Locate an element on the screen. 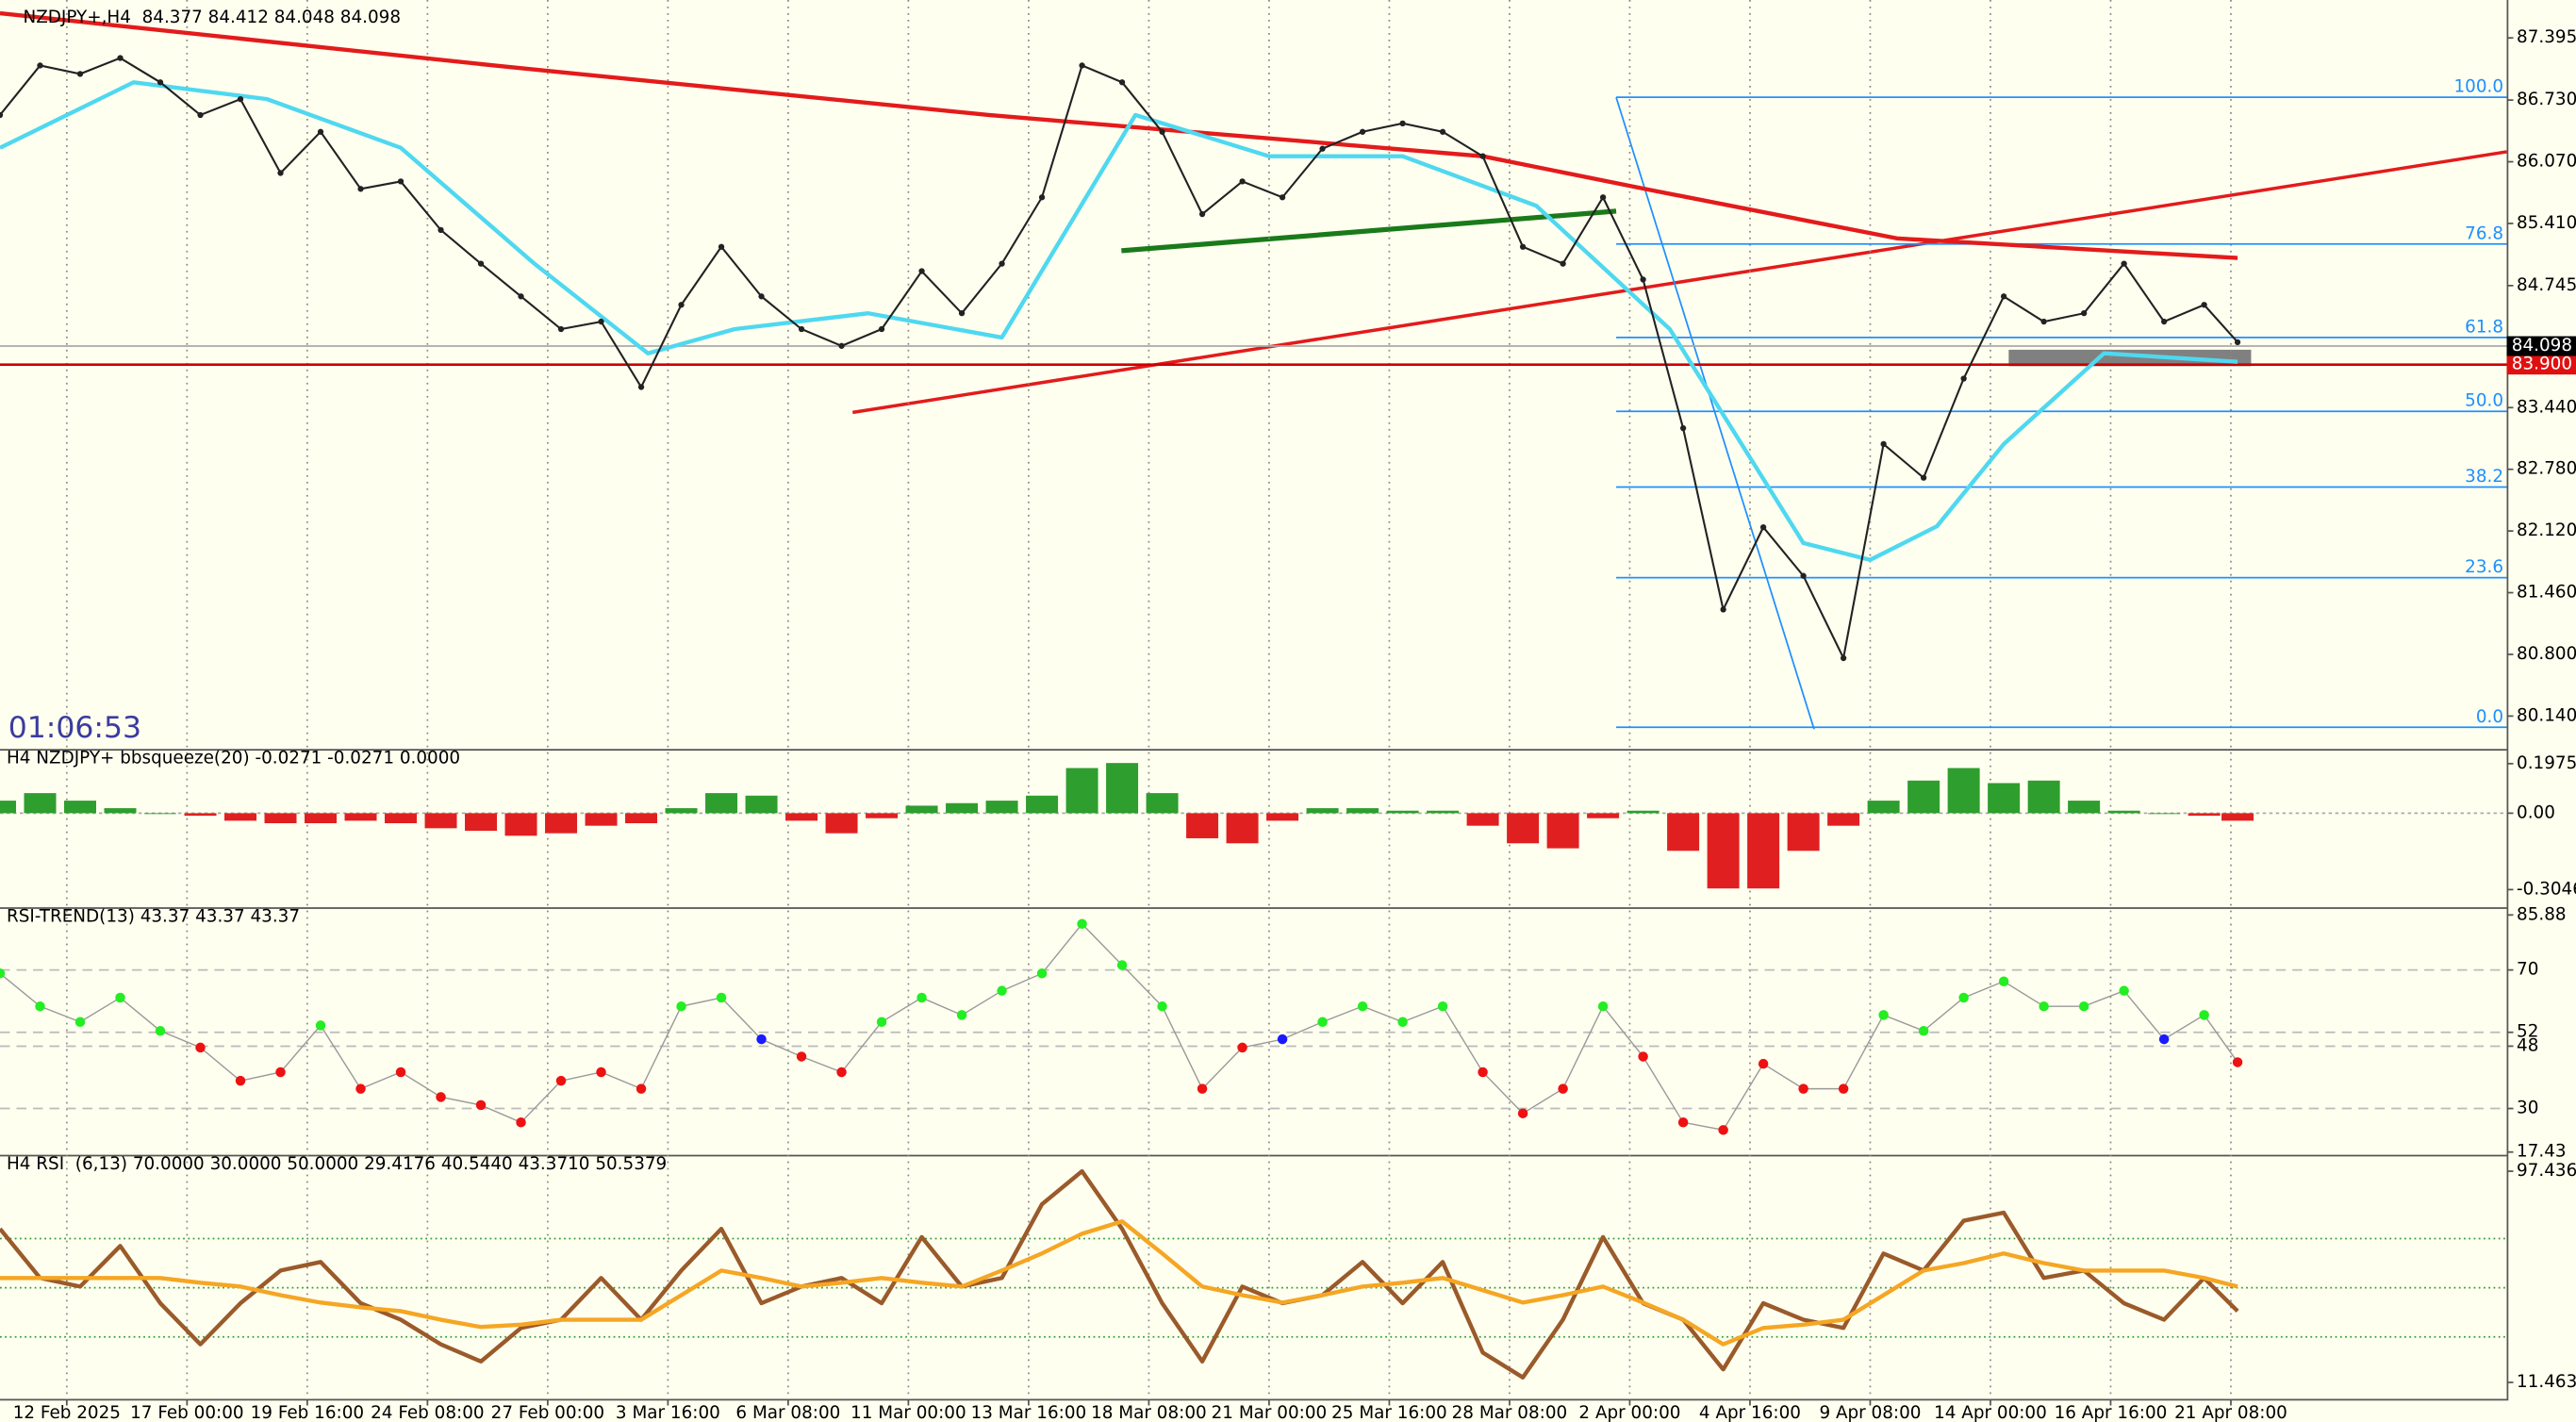 The width and height of the screenshot is (2576, 1422). y-tick-label: 17.43 is located at coordinates (2542, 1152).